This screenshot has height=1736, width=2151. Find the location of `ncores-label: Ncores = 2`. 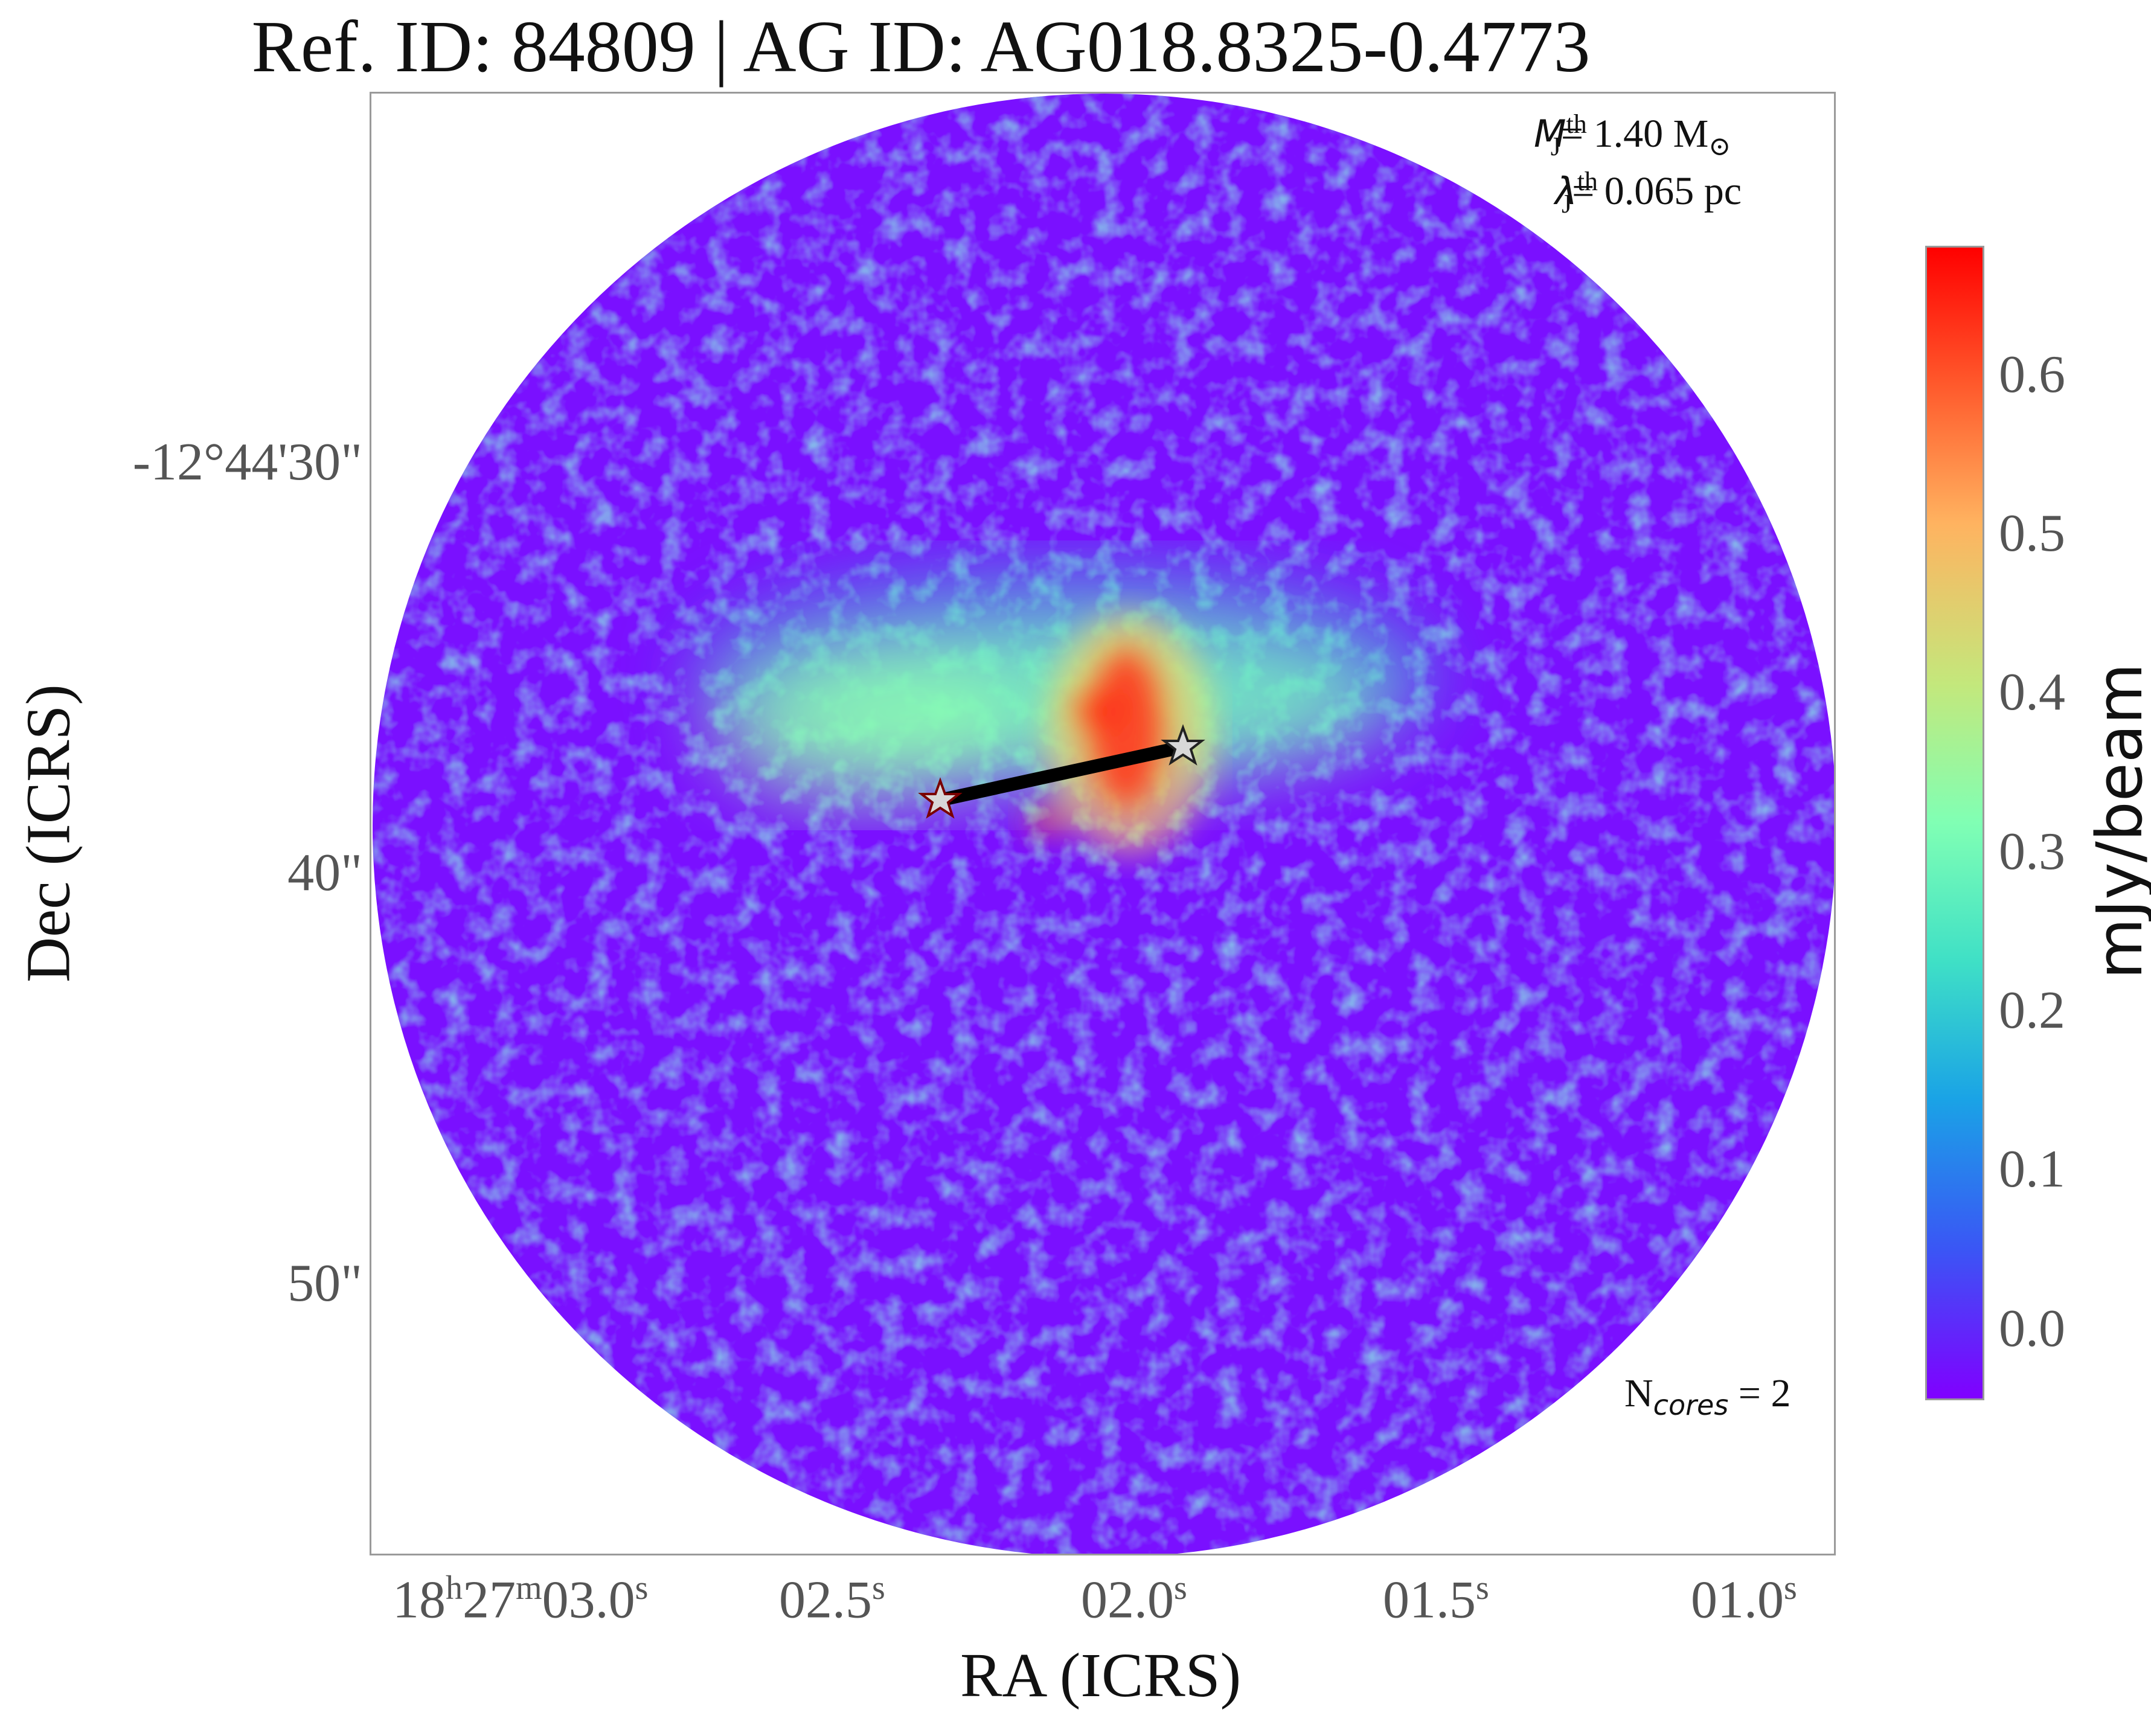

ncores-label: Ncores = 2 is located at coordinates (1708, 1396).